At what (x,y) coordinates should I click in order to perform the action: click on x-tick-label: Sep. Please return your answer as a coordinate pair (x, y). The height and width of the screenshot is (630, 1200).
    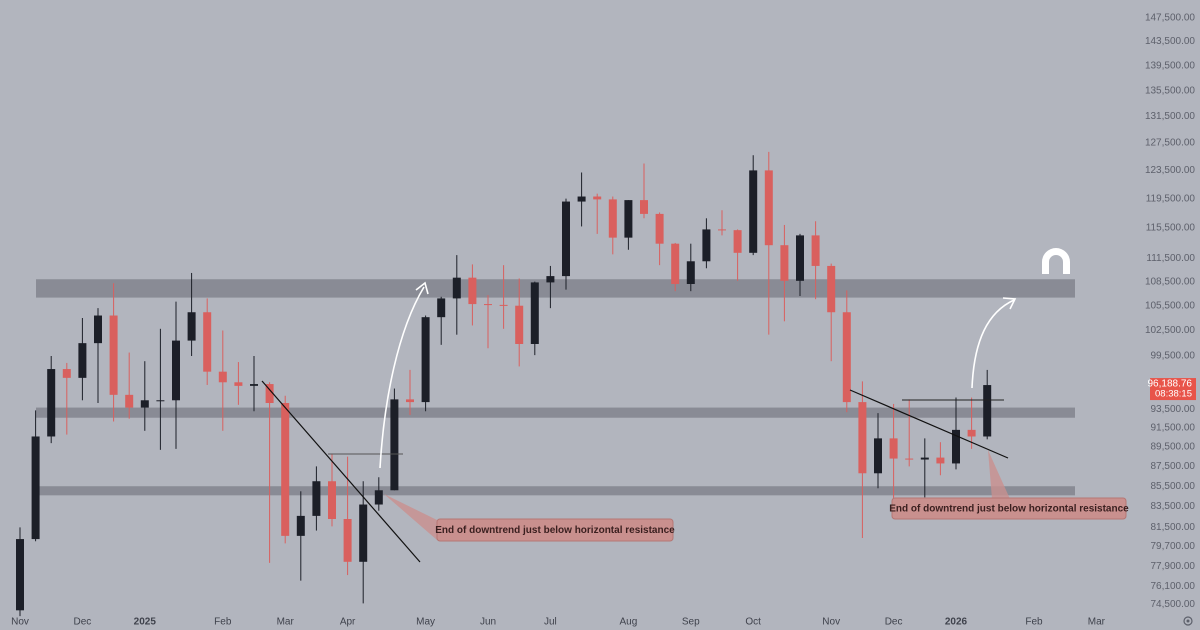
    Looking at the image, I should click on (691, 622).